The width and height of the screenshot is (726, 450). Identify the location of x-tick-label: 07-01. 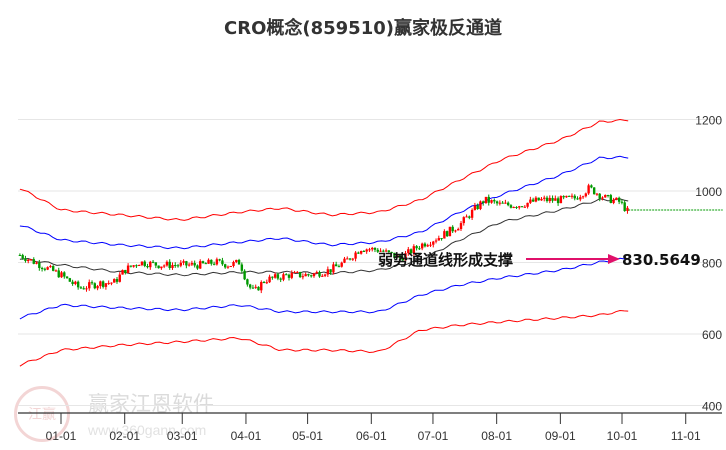
(433, 436).